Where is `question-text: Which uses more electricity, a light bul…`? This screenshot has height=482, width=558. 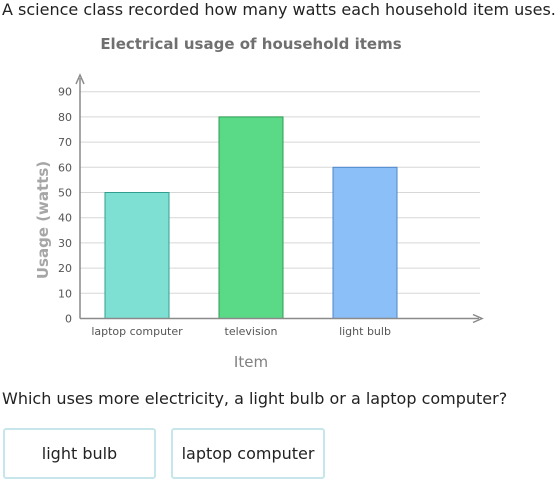 question-text: Which uses more electricity, a light bul… is located at coordinates (255, 398).